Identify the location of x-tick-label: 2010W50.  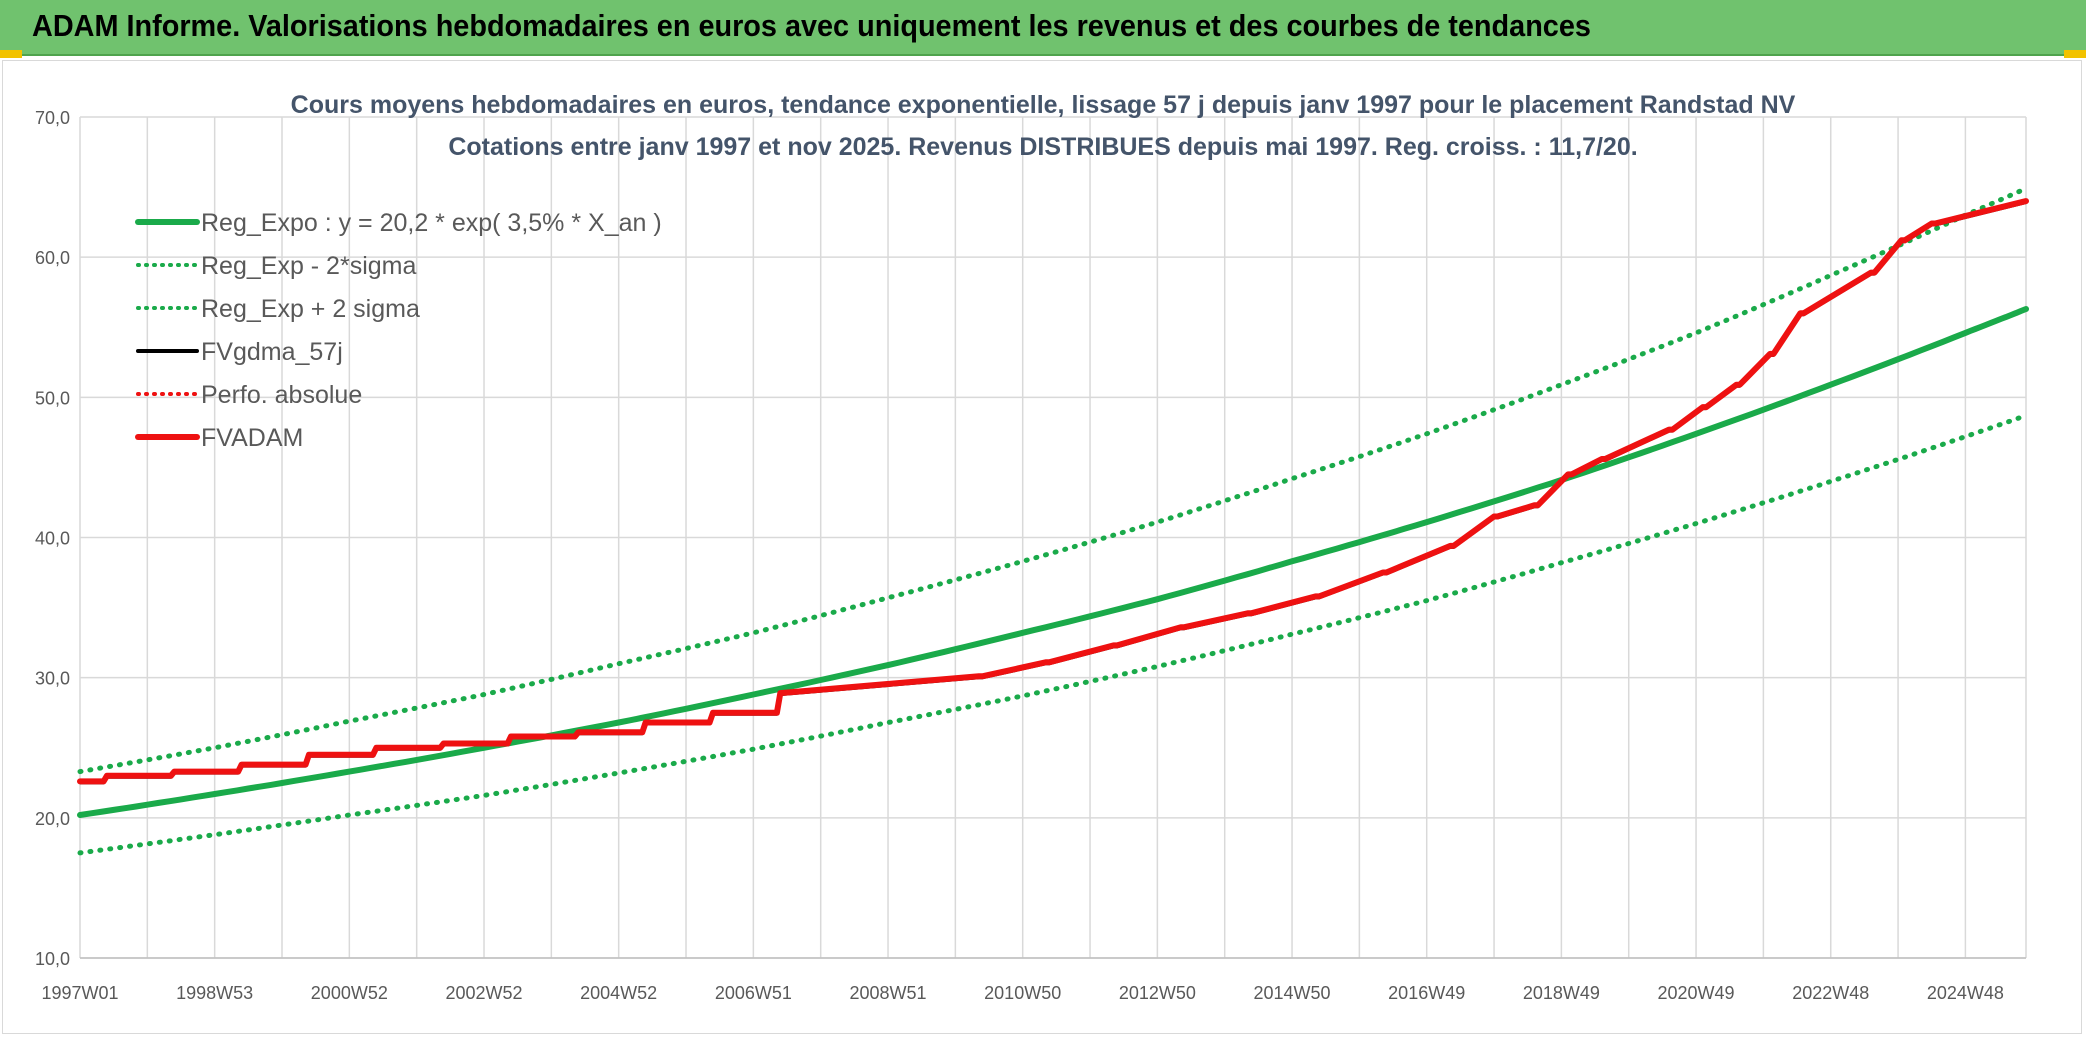
(1022, 993).